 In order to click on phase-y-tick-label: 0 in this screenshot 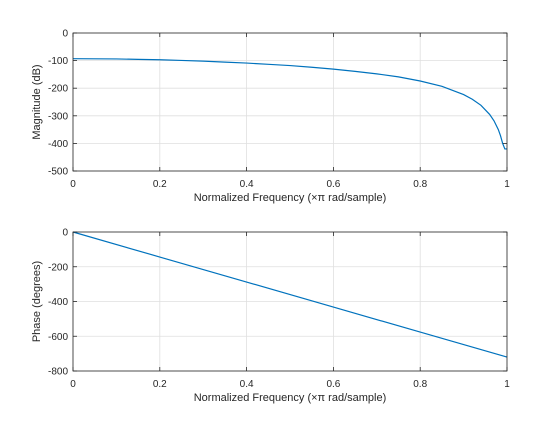, I will do `click(65, 233)`.